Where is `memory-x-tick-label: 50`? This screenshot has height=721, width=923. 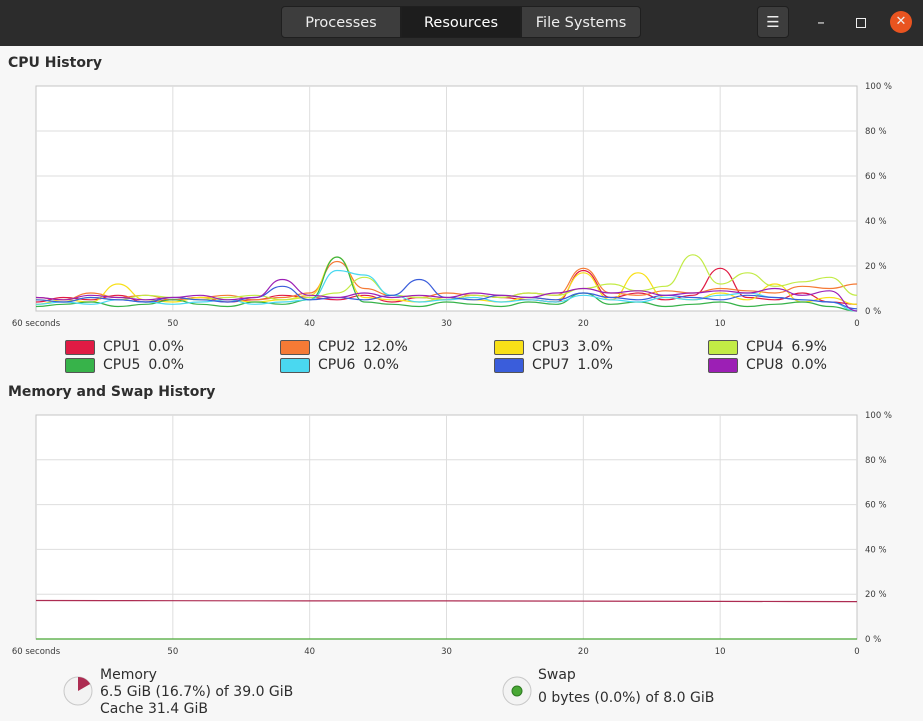
memory-x-tick-label: 50 is located at coordinates (172, 652).